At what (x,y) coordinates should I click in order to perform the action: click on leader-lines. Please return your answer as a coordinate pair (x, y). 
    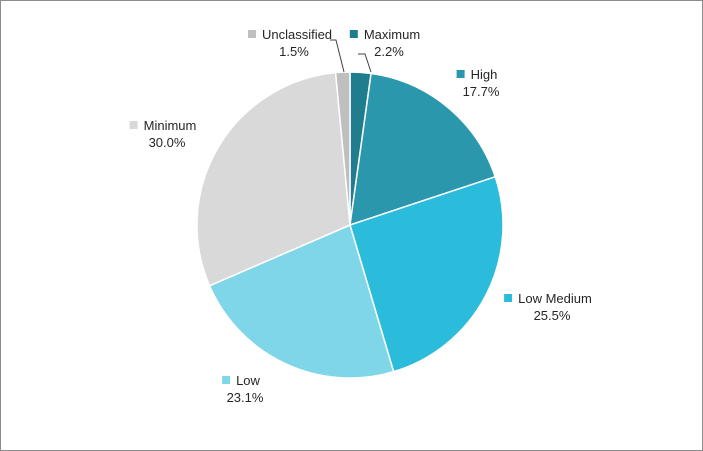
    Looking at the image, I should click on (351, 56).